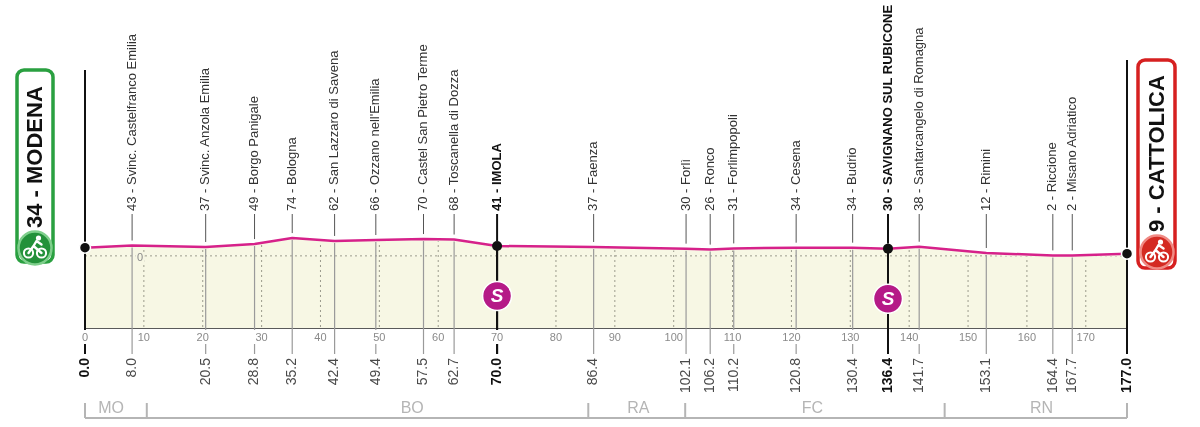 This screenshot has height=427, width=1200. I want to click on x2-tick-label: 35.2, so click(291, 371).